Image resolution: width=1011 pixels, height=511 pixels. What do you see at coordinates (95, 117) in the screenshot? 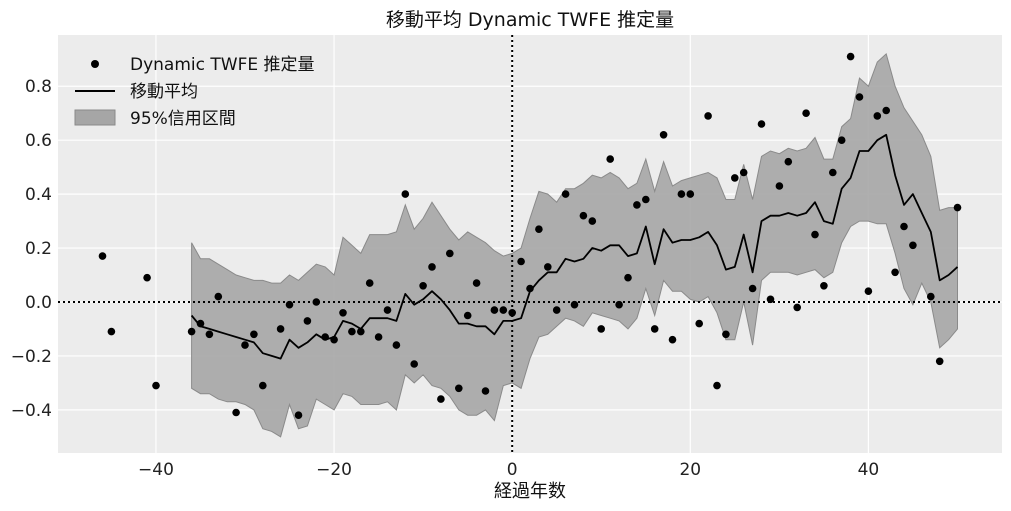
I see `legend-marker-band` at bounding box center [95, 117].